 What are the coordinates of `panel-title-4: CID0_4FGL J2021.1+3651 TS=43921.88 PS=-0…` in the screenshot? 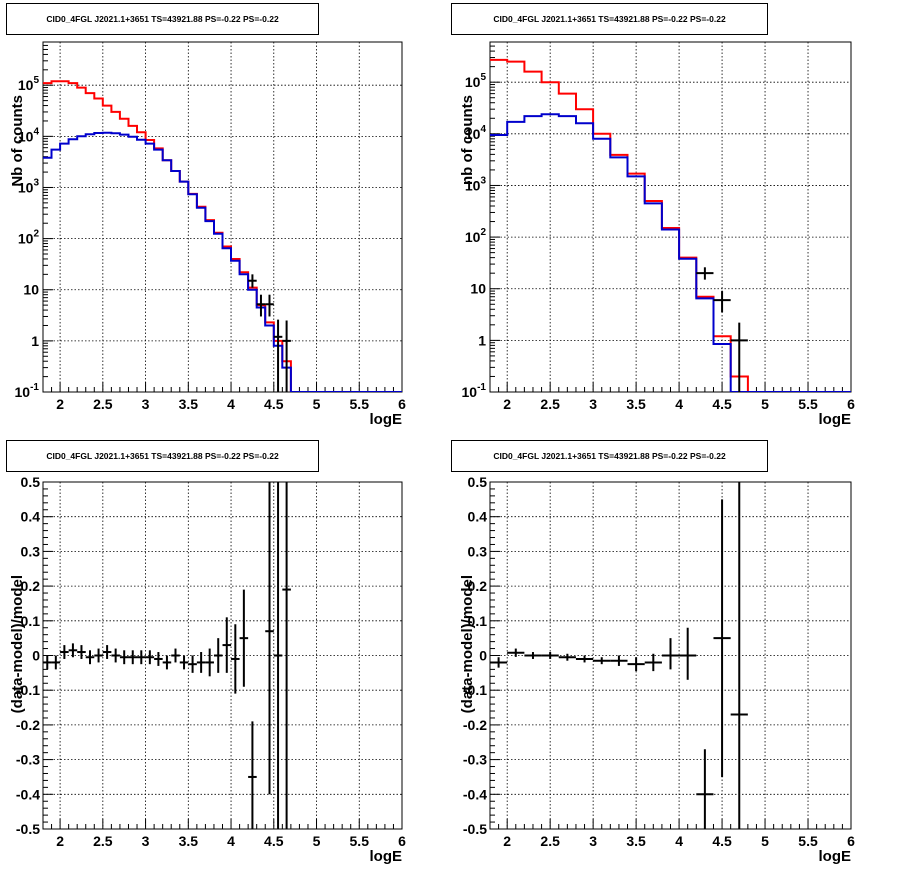 It's located at (609, 456).